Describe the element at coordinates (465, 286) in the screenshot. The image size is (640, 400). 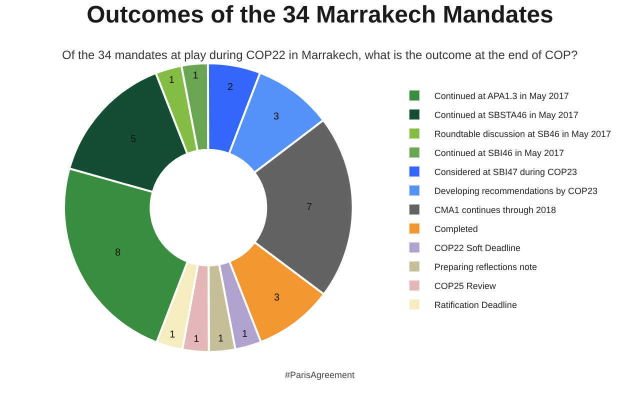
I see `legend-label: COP25 Review` at that location.